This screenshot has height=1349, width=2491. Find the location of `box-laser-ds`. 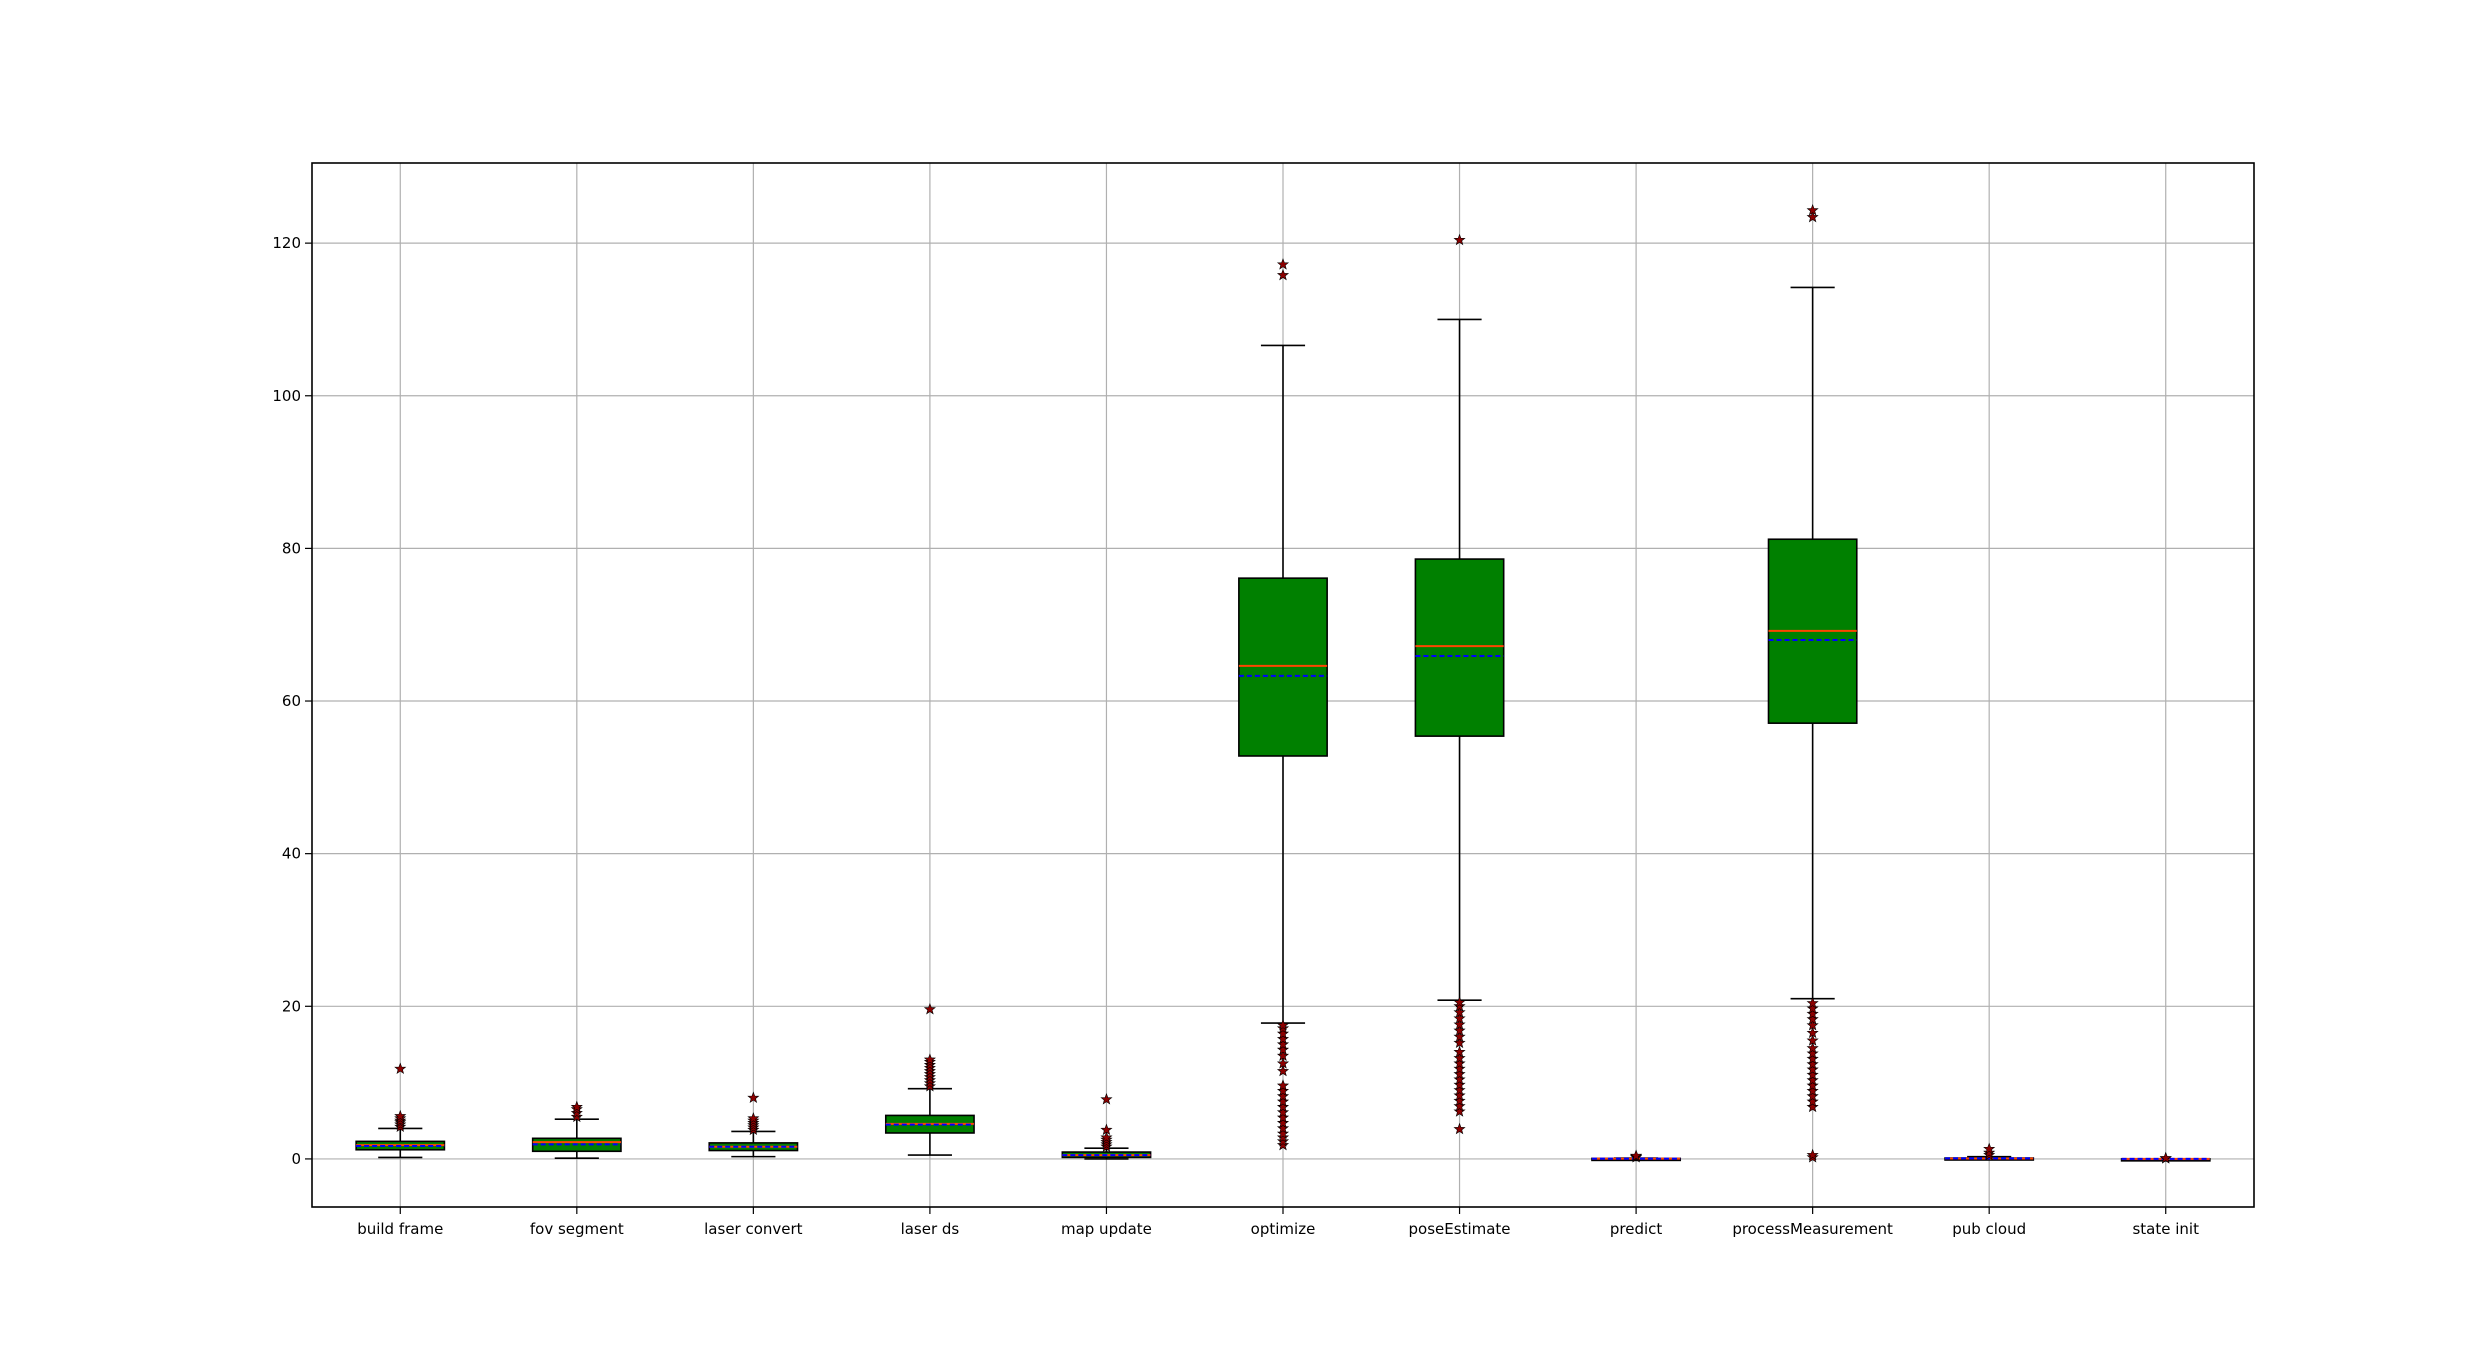

box-laser-ds is located at coordinates (929, 1079).